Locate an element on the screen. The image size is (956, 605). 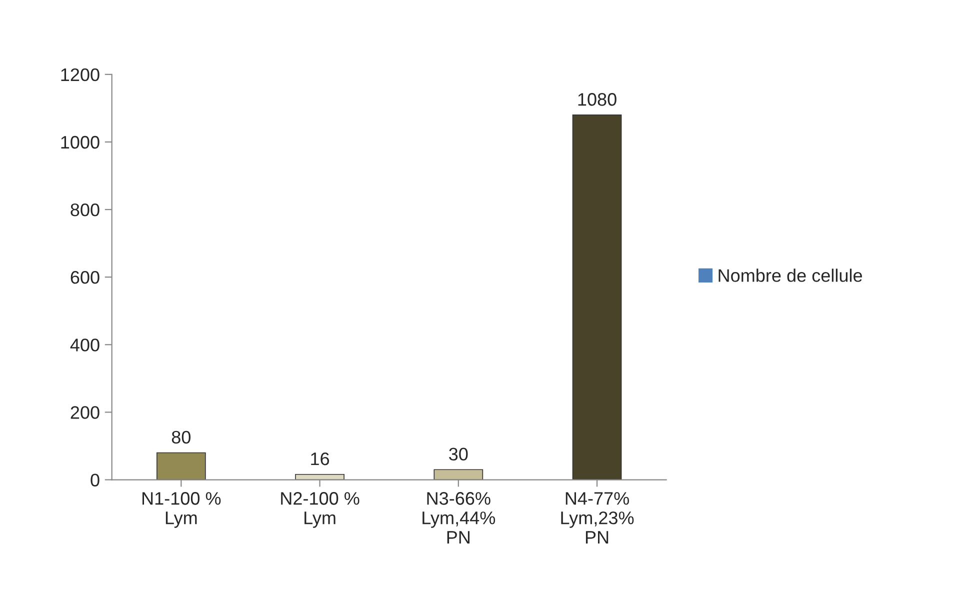
y-tick-label: 400 is located at coordinates (85, 345).